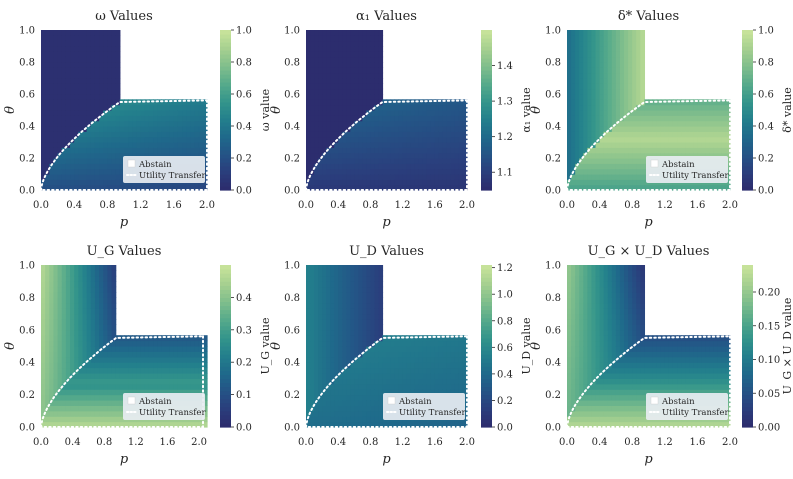 The image size is (793, 479). Describe the element at coordinates (276, 346) in the screenshot. I see `y-axis-label: θ` at that location.